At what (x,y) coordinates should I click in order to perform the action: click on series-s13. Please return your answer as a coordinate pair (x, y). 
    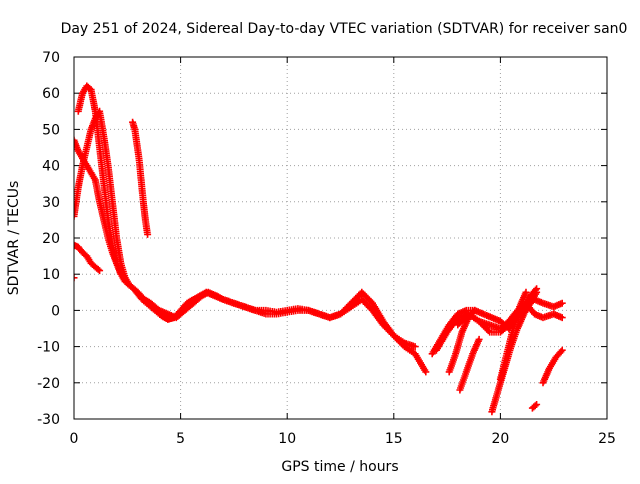
    Looking at the image, I should click on (513, 335).